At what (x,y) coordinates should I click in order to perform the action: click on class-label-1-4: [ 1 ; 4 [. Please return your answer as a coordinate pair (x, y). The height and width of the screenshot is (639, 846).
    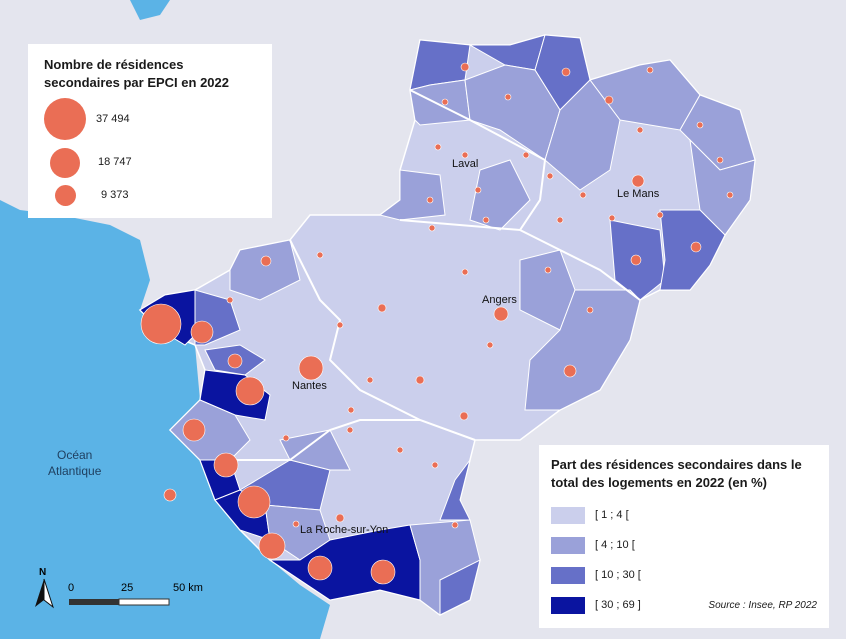
    Looking at the image, I should click on (612, 515).